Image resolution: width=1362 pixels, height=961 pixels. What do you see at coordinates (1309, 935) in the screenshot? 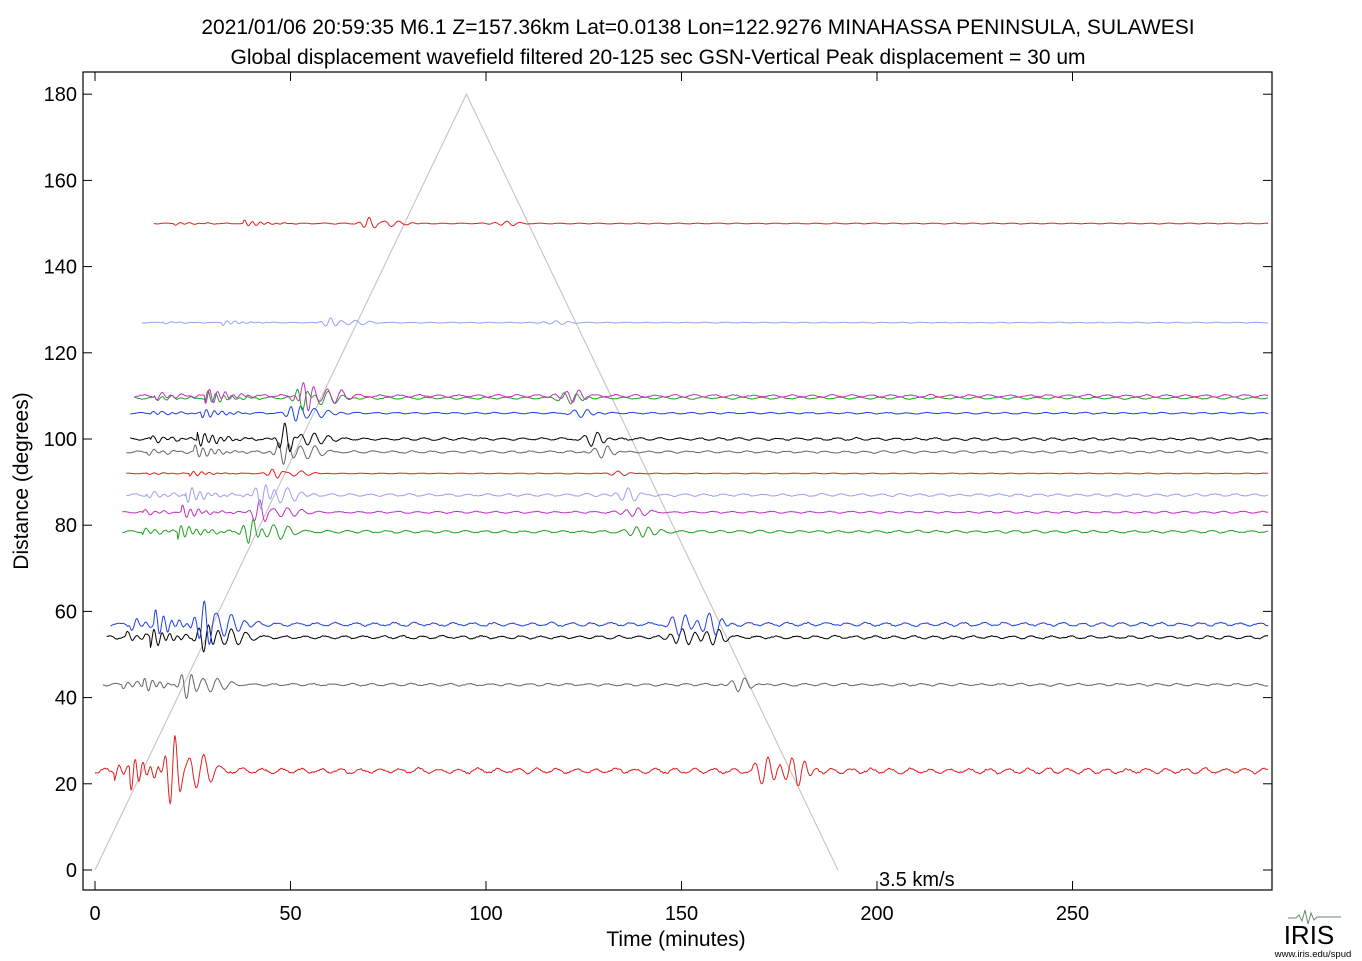
I see `logo-name: IRIS` at bounding box center [1309, 935].